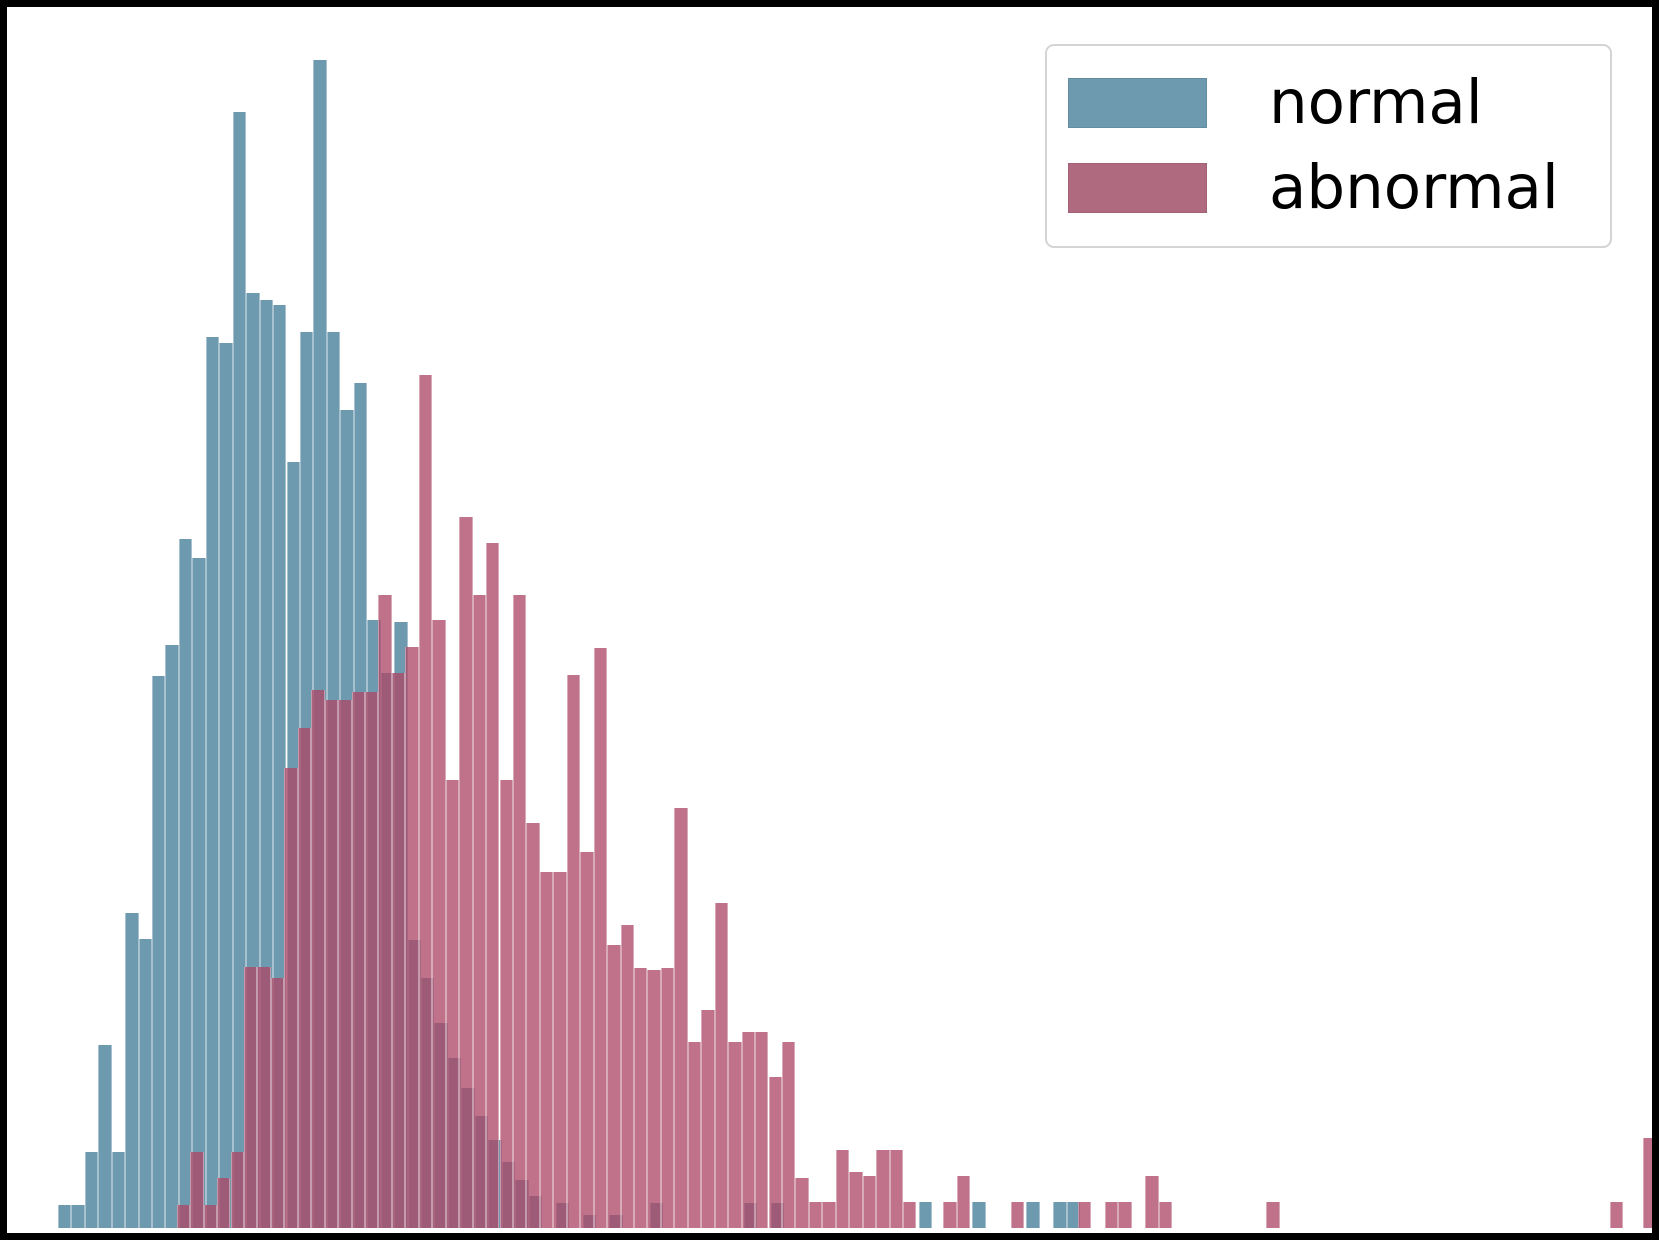 The width and height of the screenshot is (1659, 1240). I want to click on legend-label-abnormal: abnormal, so click(1414, 187).